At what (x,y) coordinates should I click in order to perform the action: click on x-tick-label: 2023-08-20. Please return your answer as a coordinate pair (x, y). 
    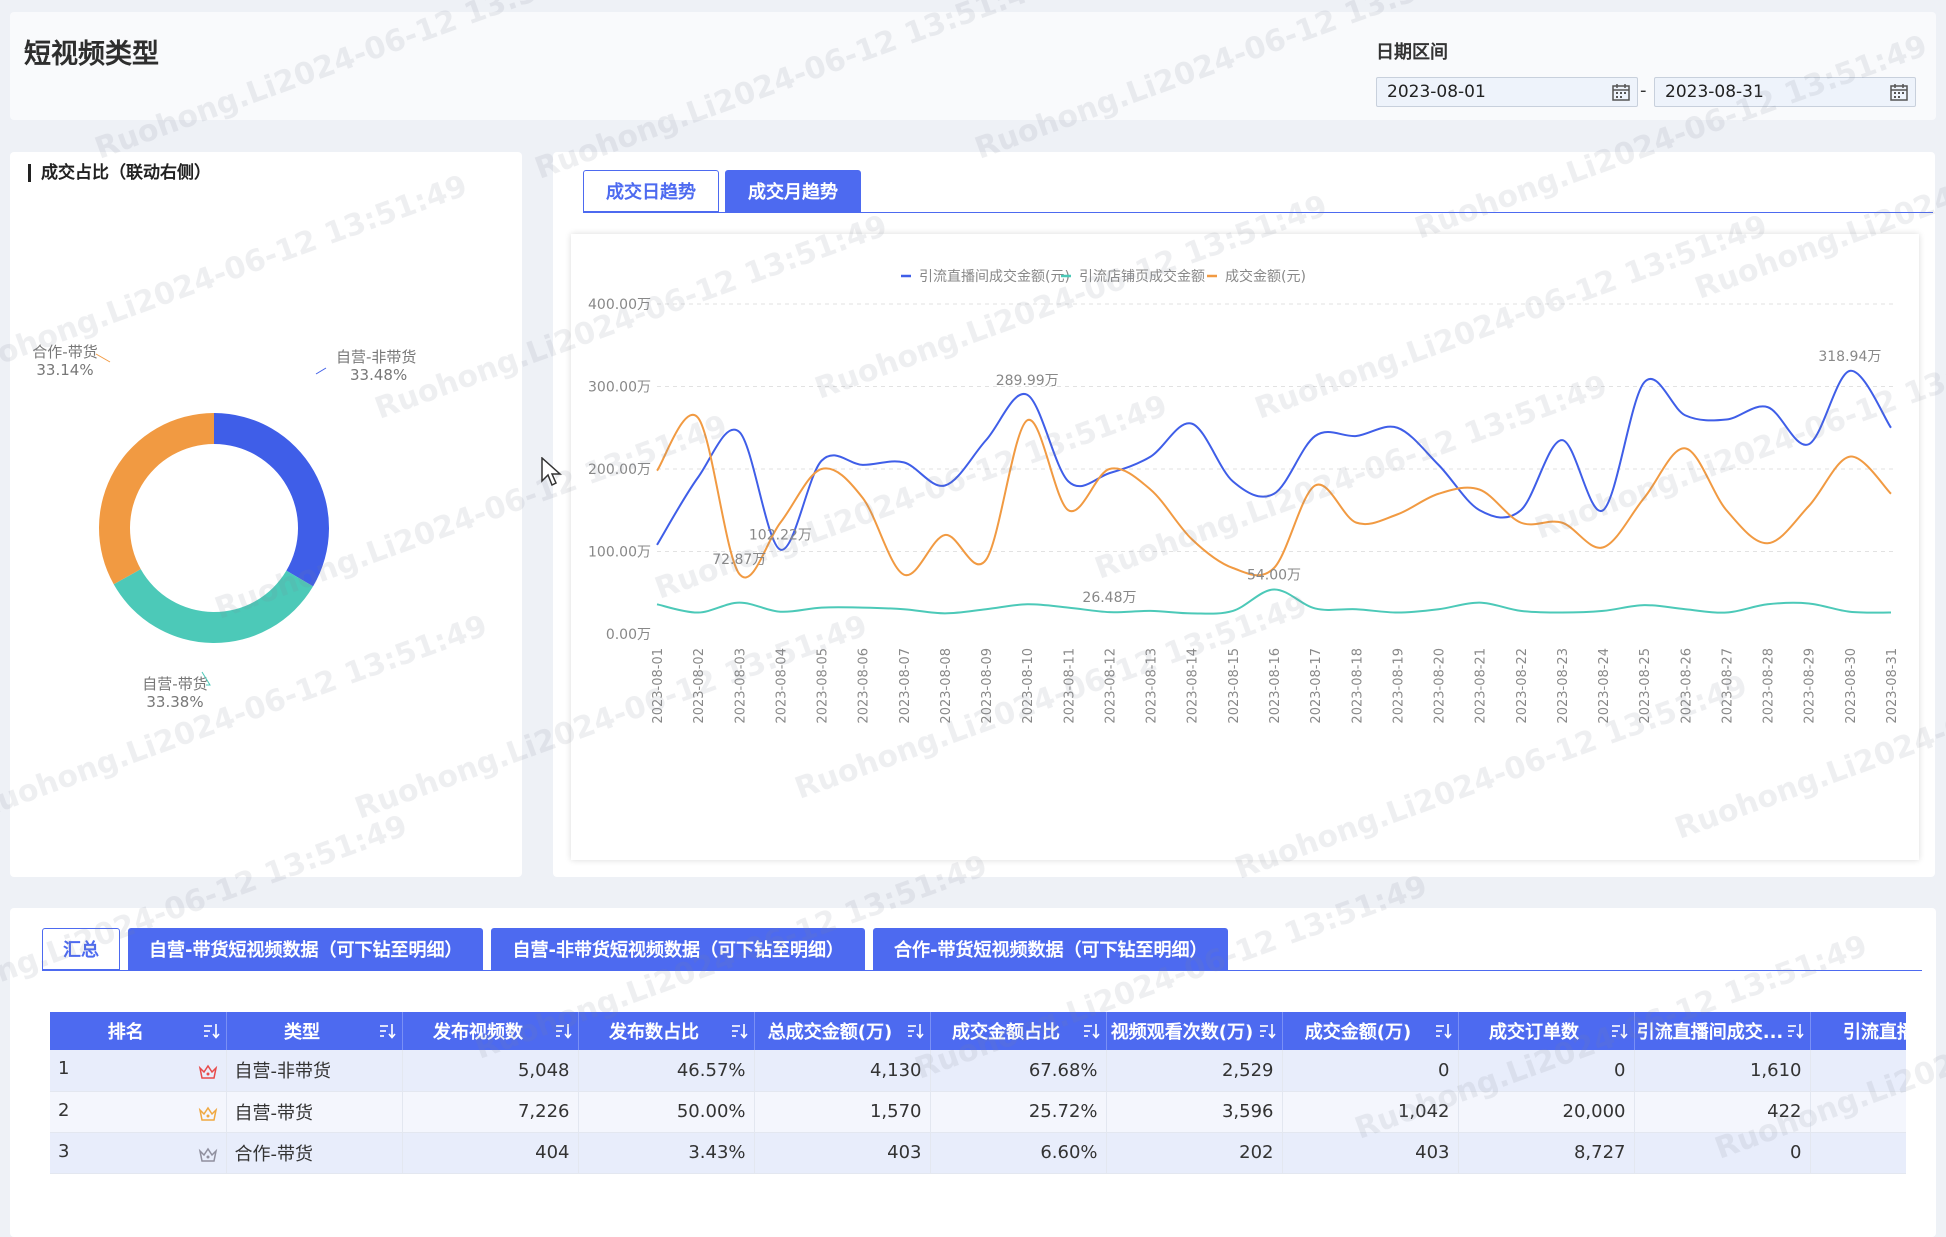
    Looking at the image, I should click on (1440, 686).